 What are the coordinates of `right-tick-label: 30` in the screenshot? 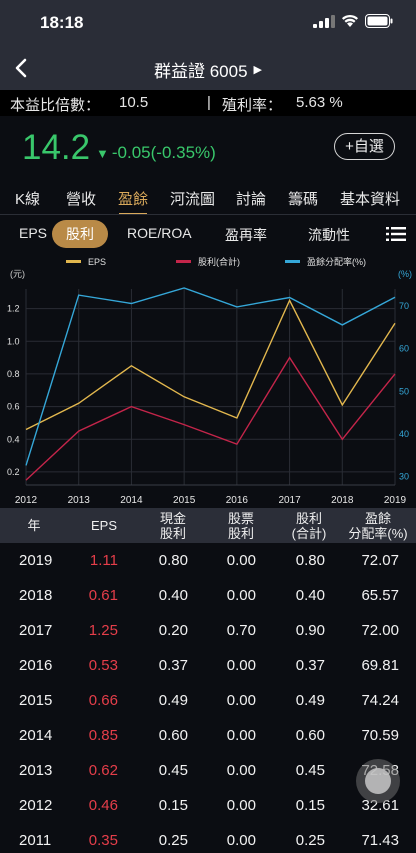 It's located at (404, 476).